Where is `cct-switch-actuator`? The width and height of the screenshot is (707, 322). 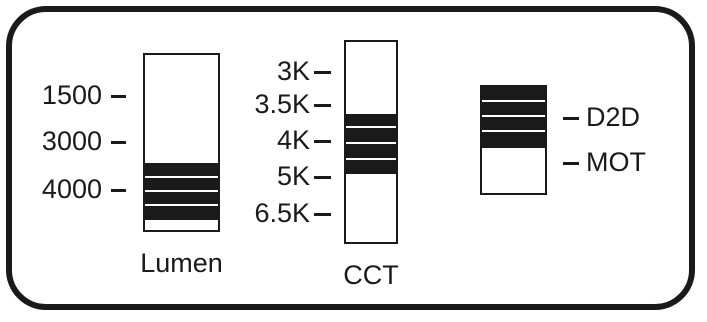
cct-switch-actuator is located at coordinates (371, 144).